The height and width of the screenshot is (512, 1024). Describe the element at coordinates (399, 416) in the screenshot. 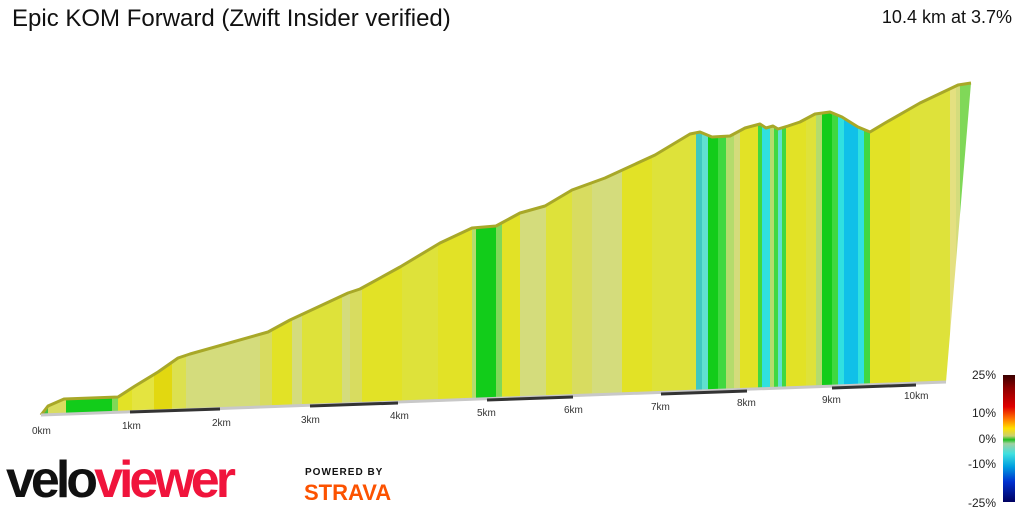

I see `tick-4km: 4km` at that location.